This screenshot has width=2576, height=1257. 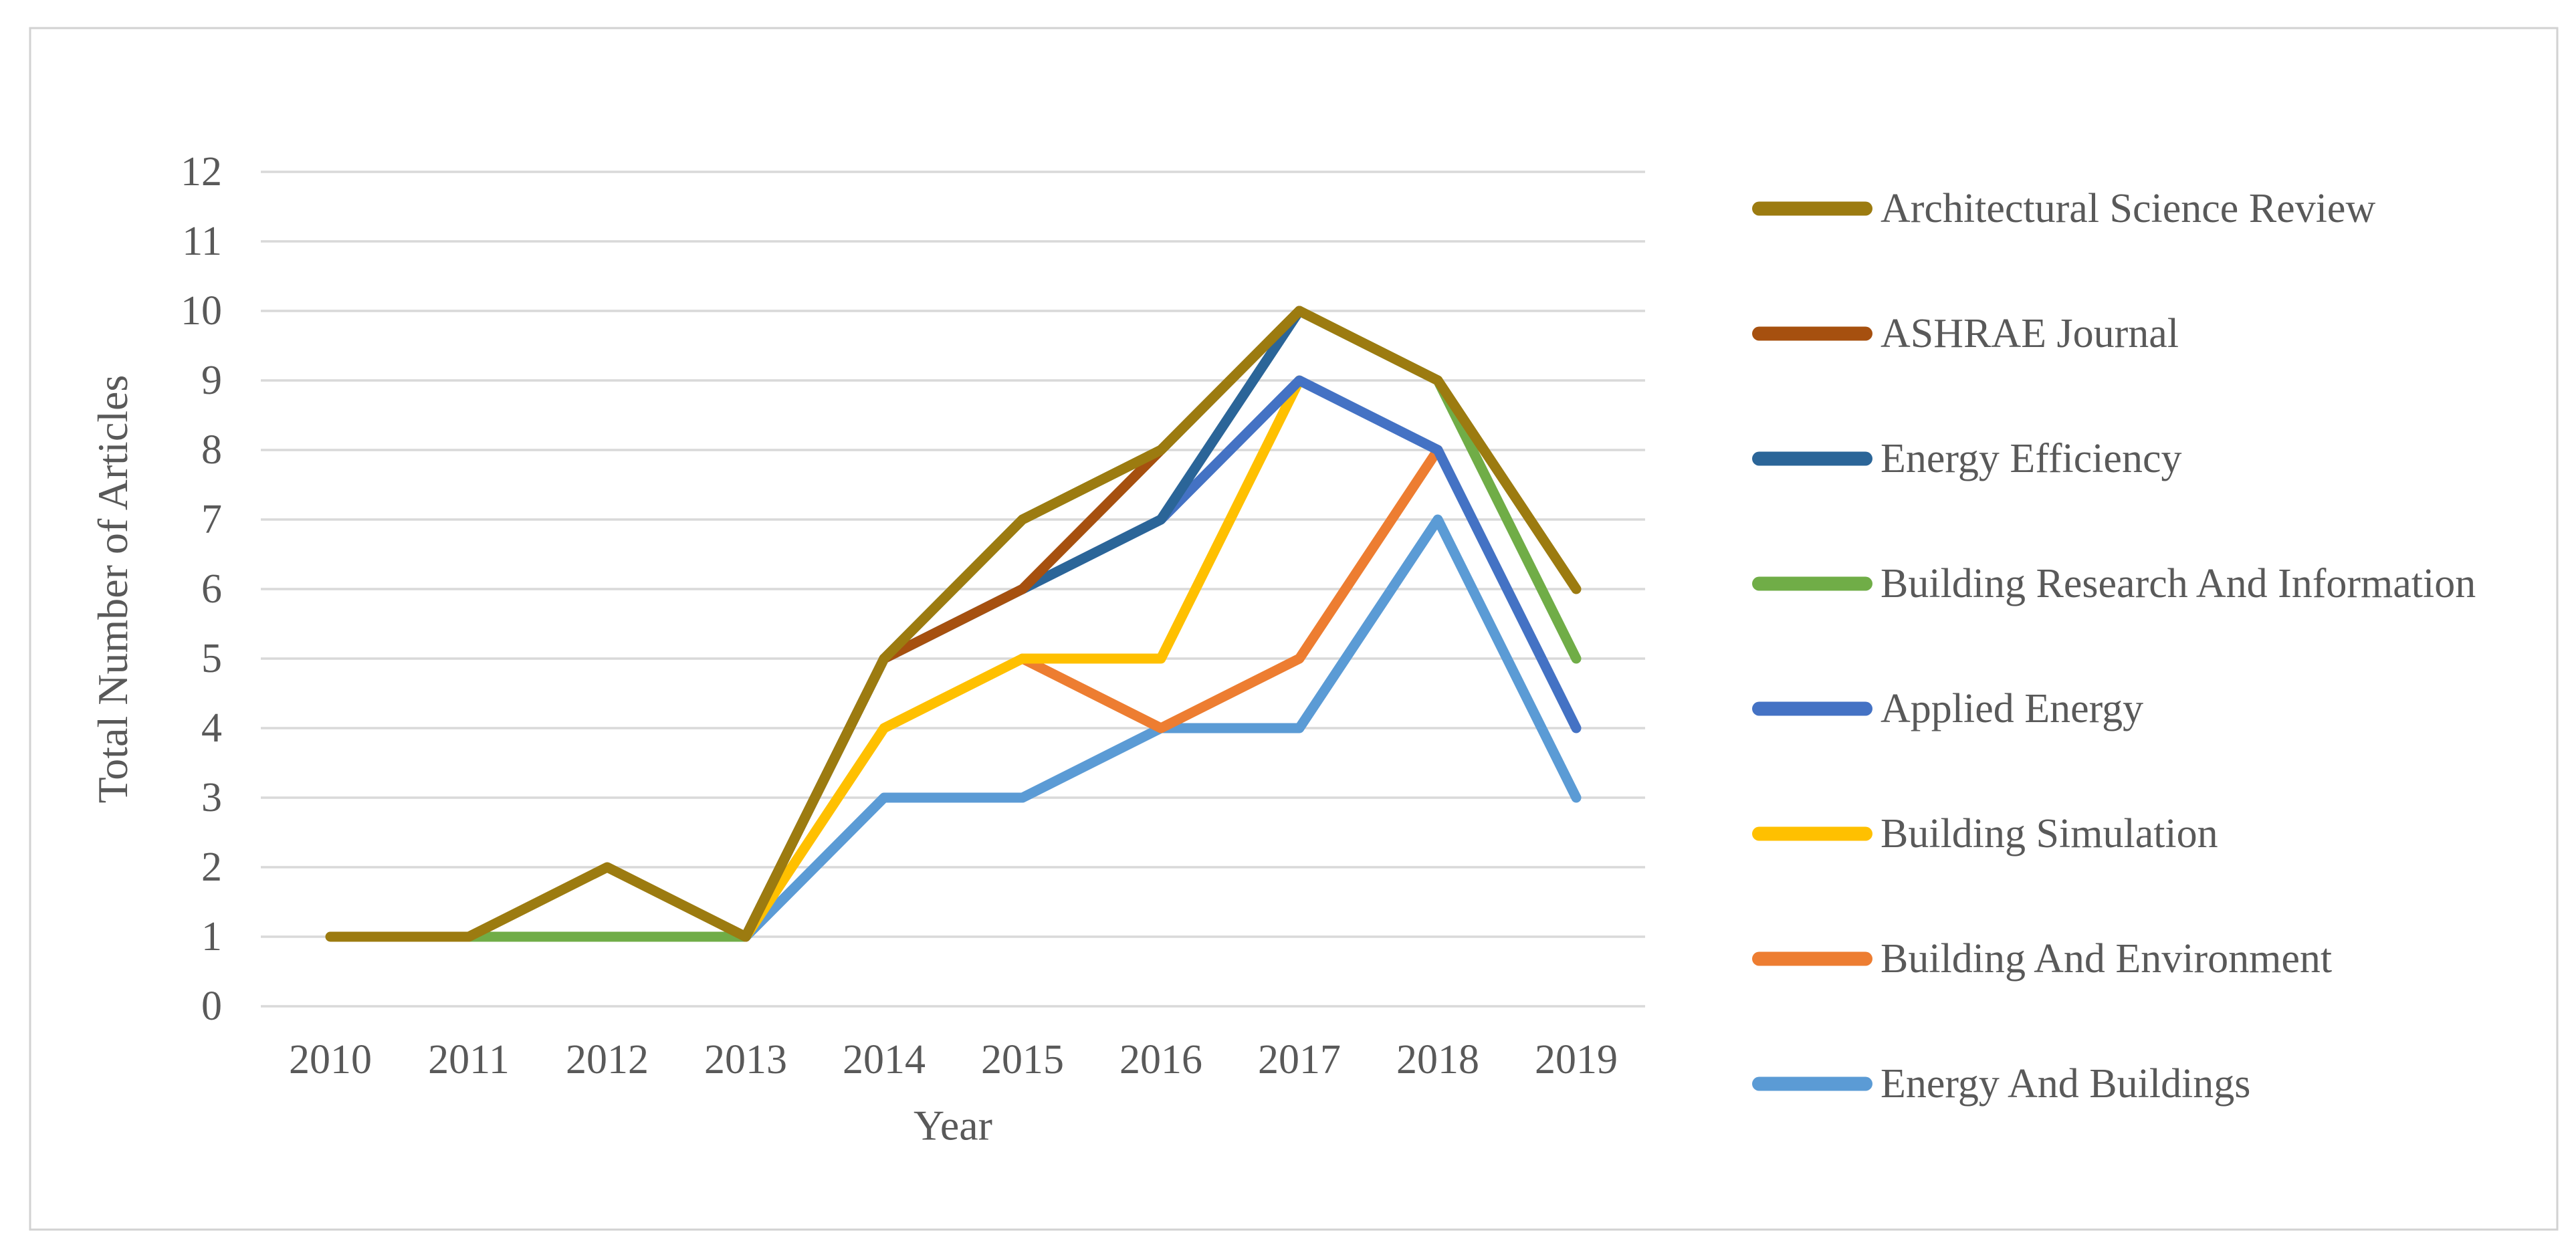 What do you see at coordinates (211, 867) in the screenshot?
I see `y-tick-label-2: 2` at bounding box center [211, 867].